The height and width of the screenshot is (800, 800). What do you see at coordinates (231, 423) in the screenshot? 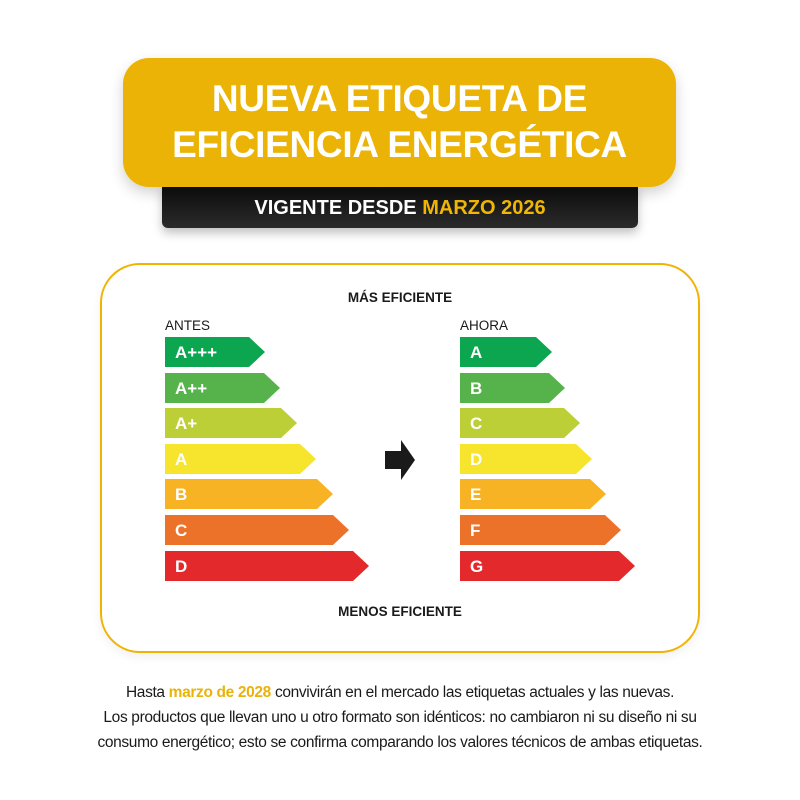
I see `before-class-bar-A+: A+` at bounding box center [231, 423].